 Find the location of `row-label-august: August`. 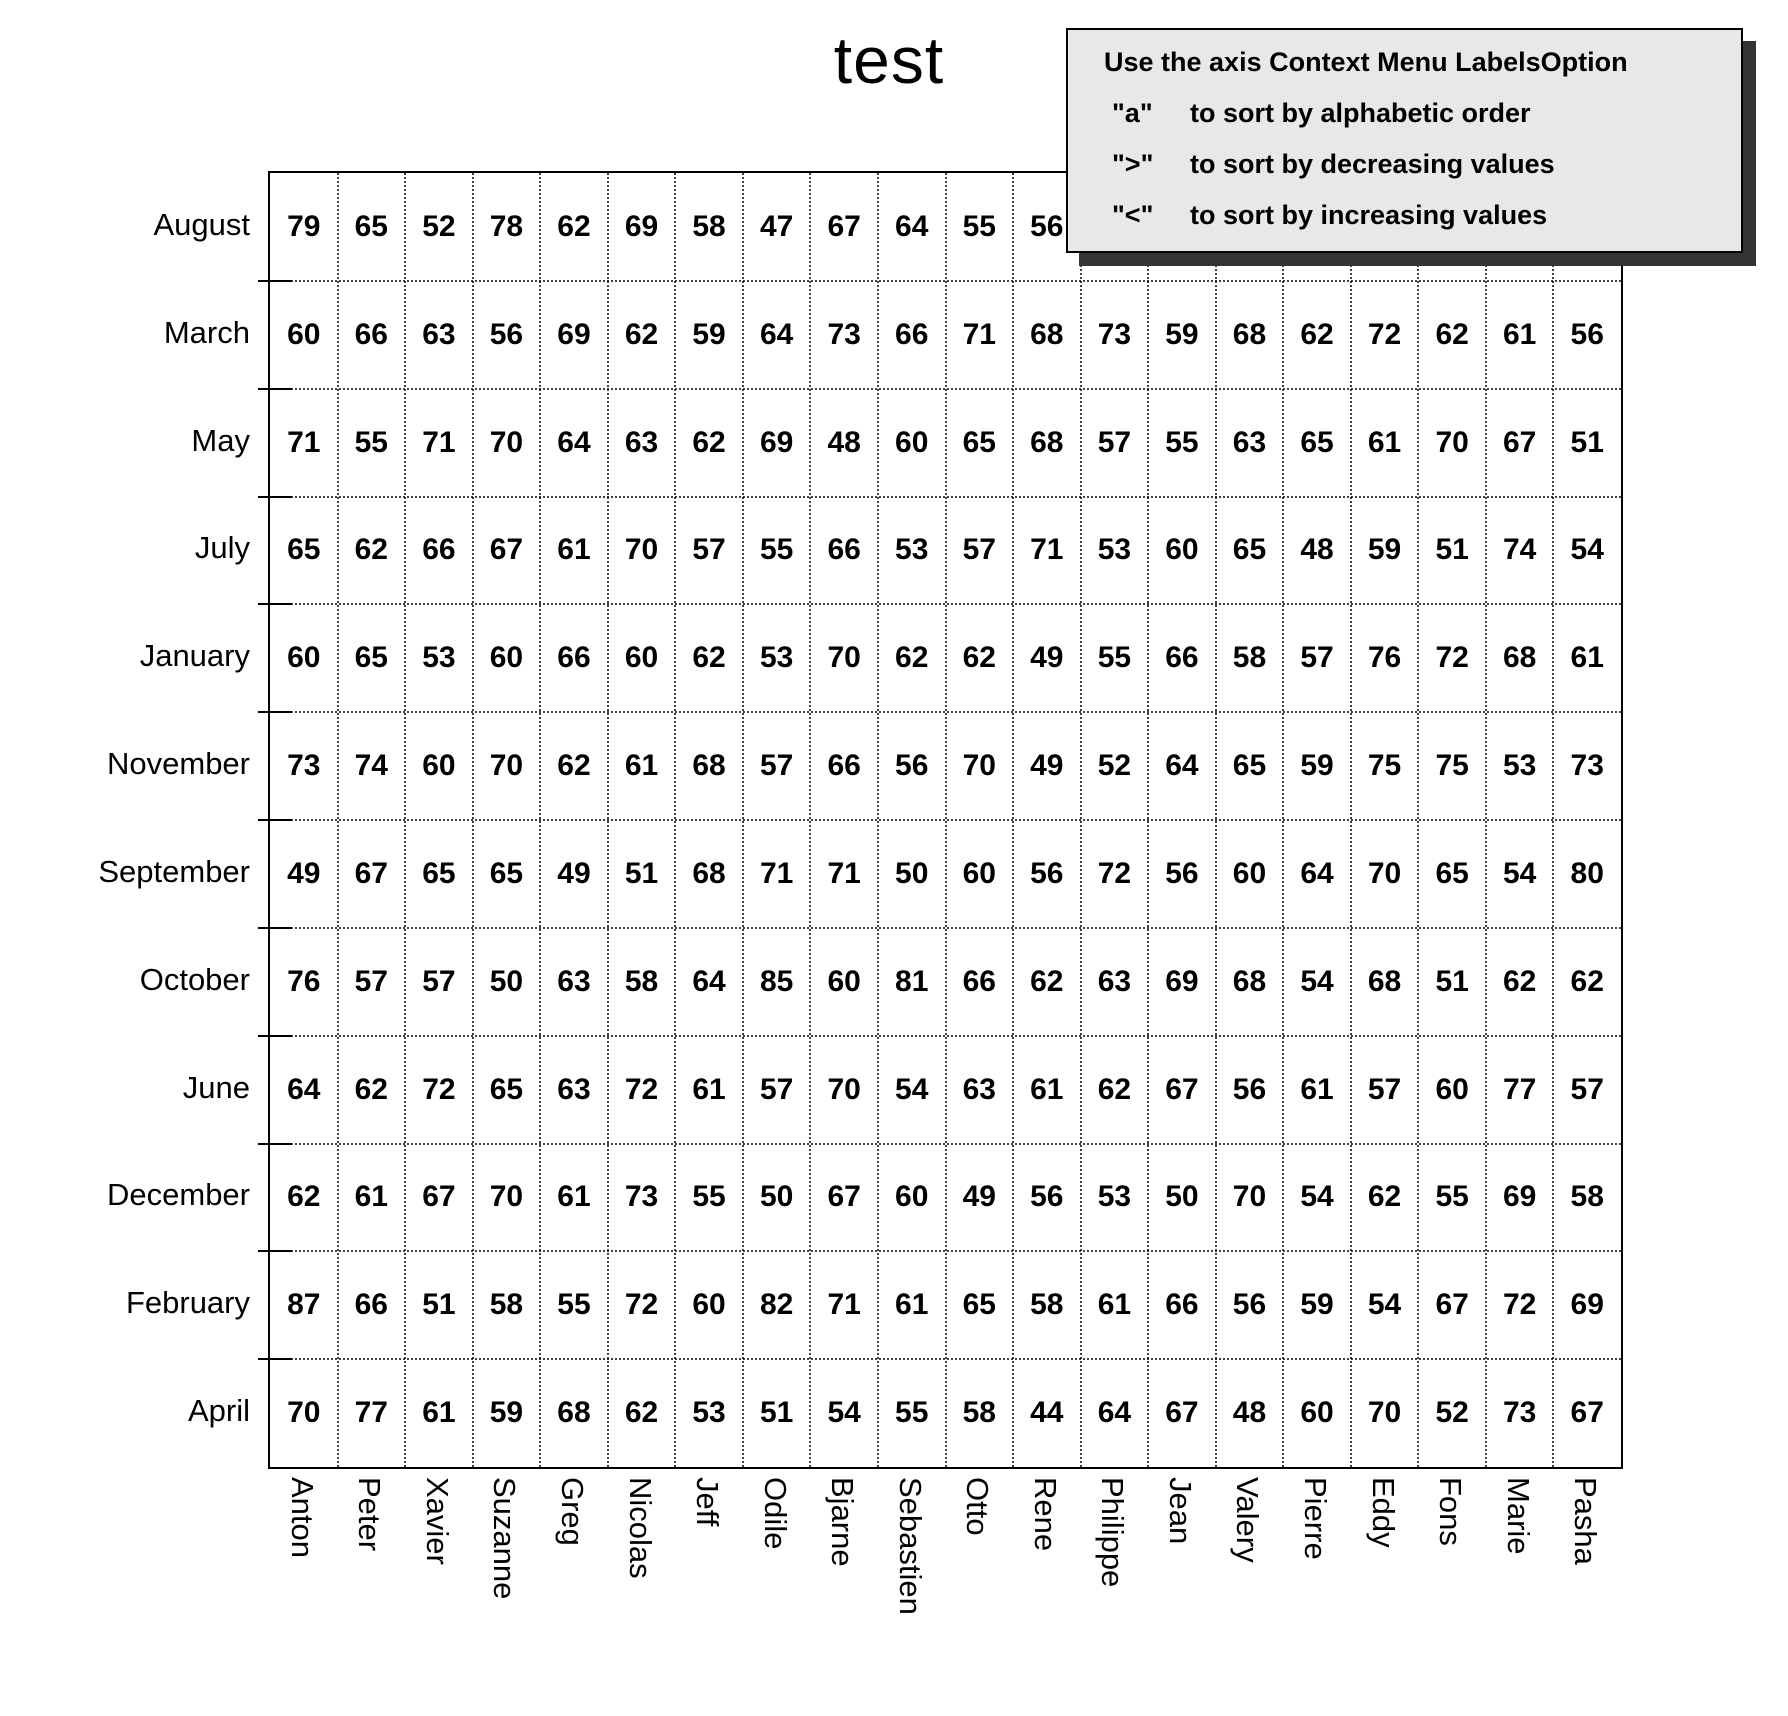

row-label-august: August is located at coordinates (201, 224).